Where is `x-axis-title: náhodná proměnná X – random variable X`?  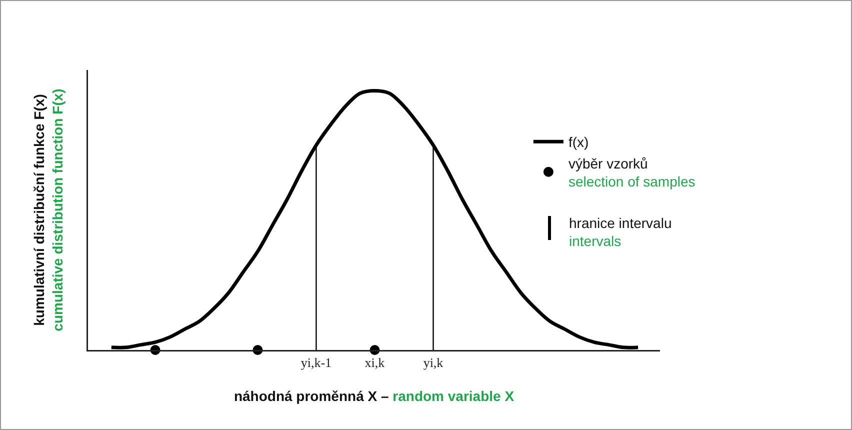
x-axis-title: náhodná proměnná X – random variable X is located at coordinates (374, 396).